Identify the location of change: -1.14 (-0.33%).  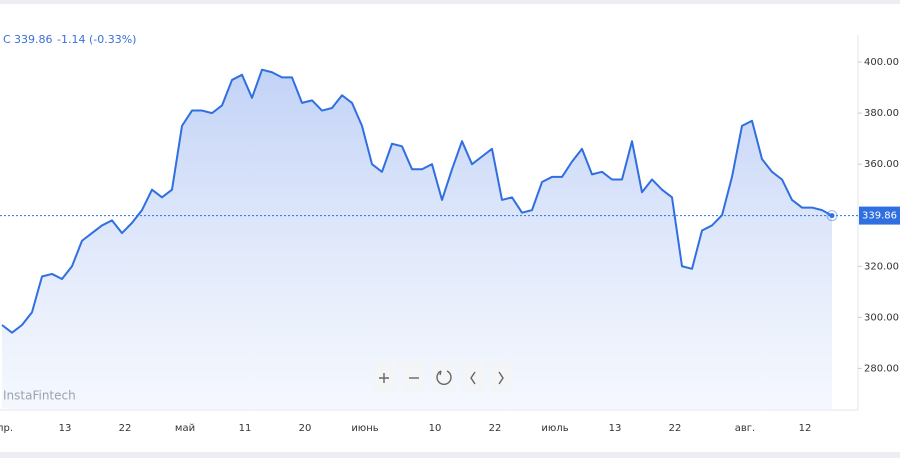
(96, 39).